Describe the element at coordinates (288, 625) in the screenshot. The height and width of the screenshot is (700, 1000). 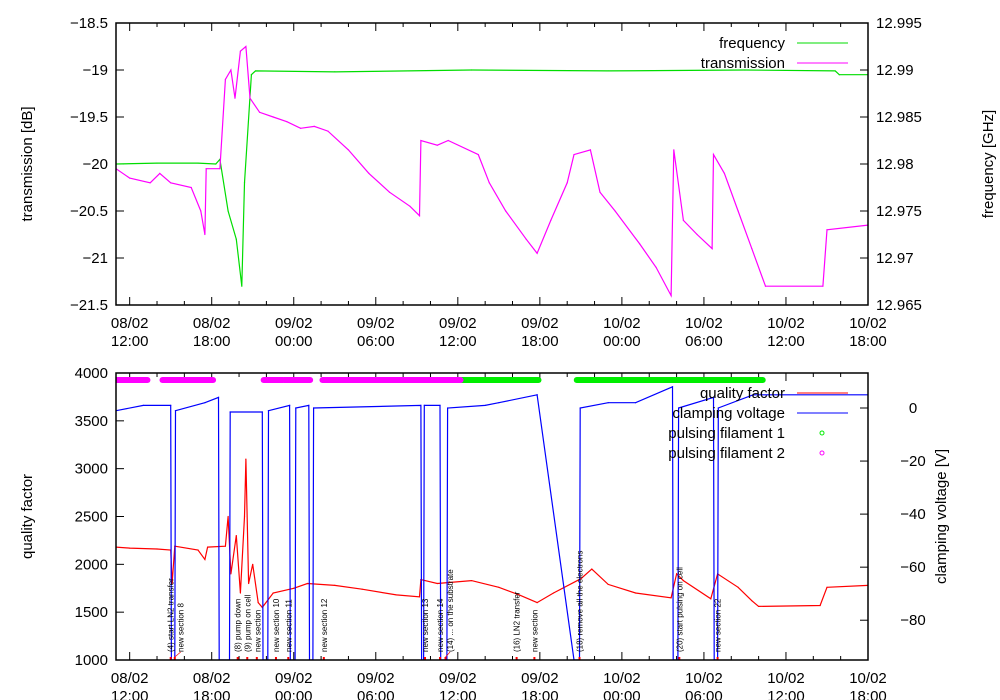
I see `annotation-label: new section 11` at that location.